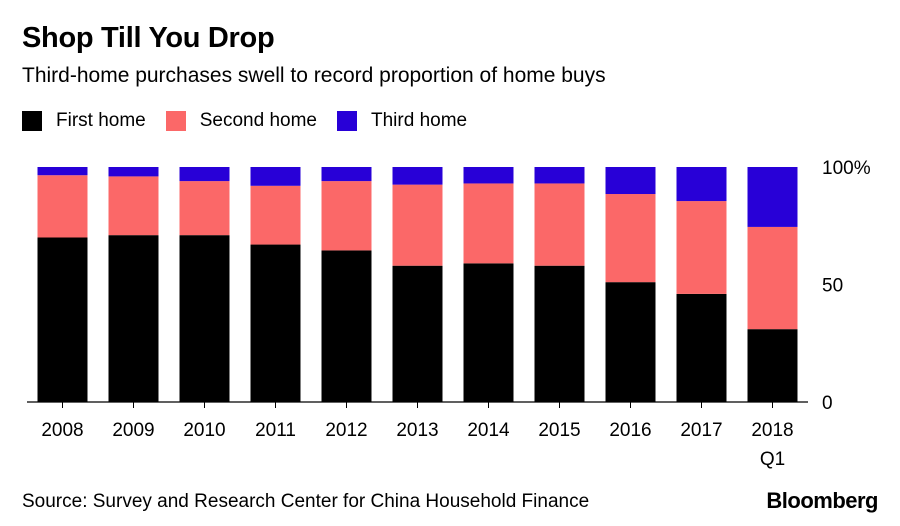 The height and width of the screenshot is (526, 900). I want to click on bar-second-home-2018-q1, so click(772, 278).